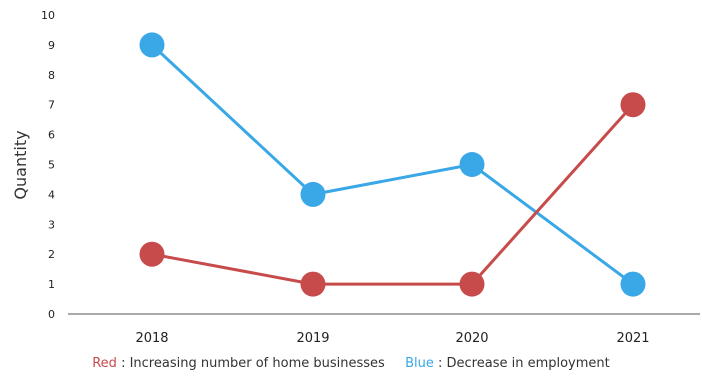  I want to click on x-tick-label: 2020, so click(471, 338).